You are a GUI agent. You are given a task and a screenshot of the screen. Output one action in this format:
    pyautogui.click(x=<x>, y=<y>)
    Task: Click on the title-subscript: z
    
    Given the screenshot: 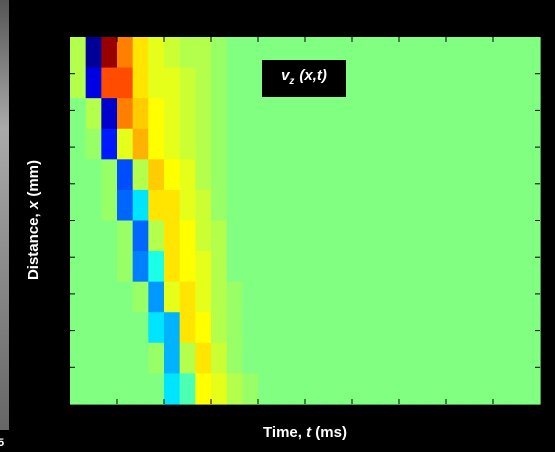 What is the action you would take?
    pyautogui.click(x=291, y=81)
    